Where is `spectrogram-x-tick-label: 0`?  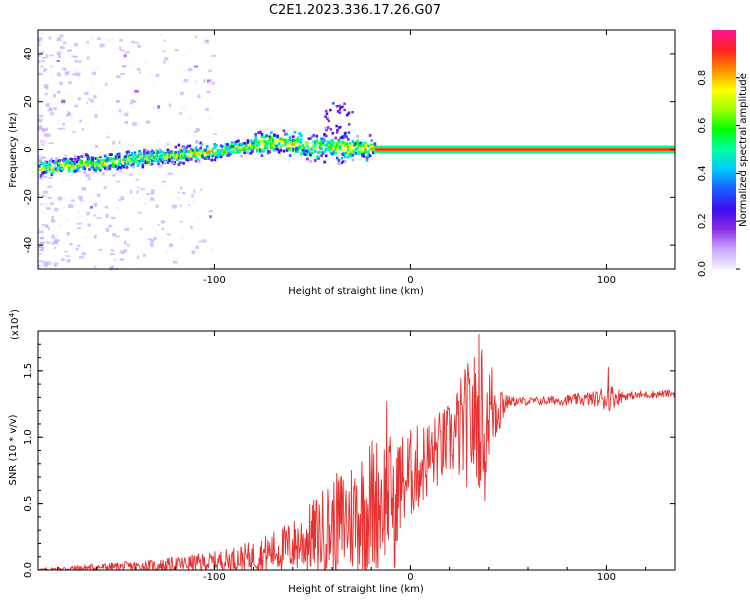 spectrogram-x-tick-label: 0 is located at coordinates (410, 280).